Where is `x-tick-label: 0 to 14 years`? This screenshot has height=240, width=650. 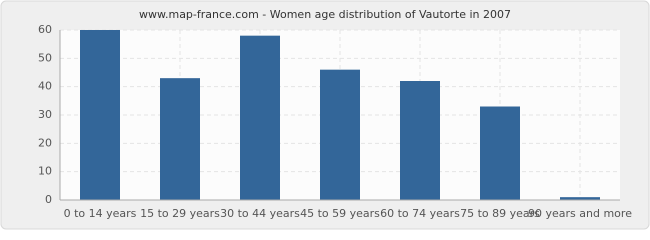 x-tick-label: 0 to 14 years is located at coordinates (100, 213).